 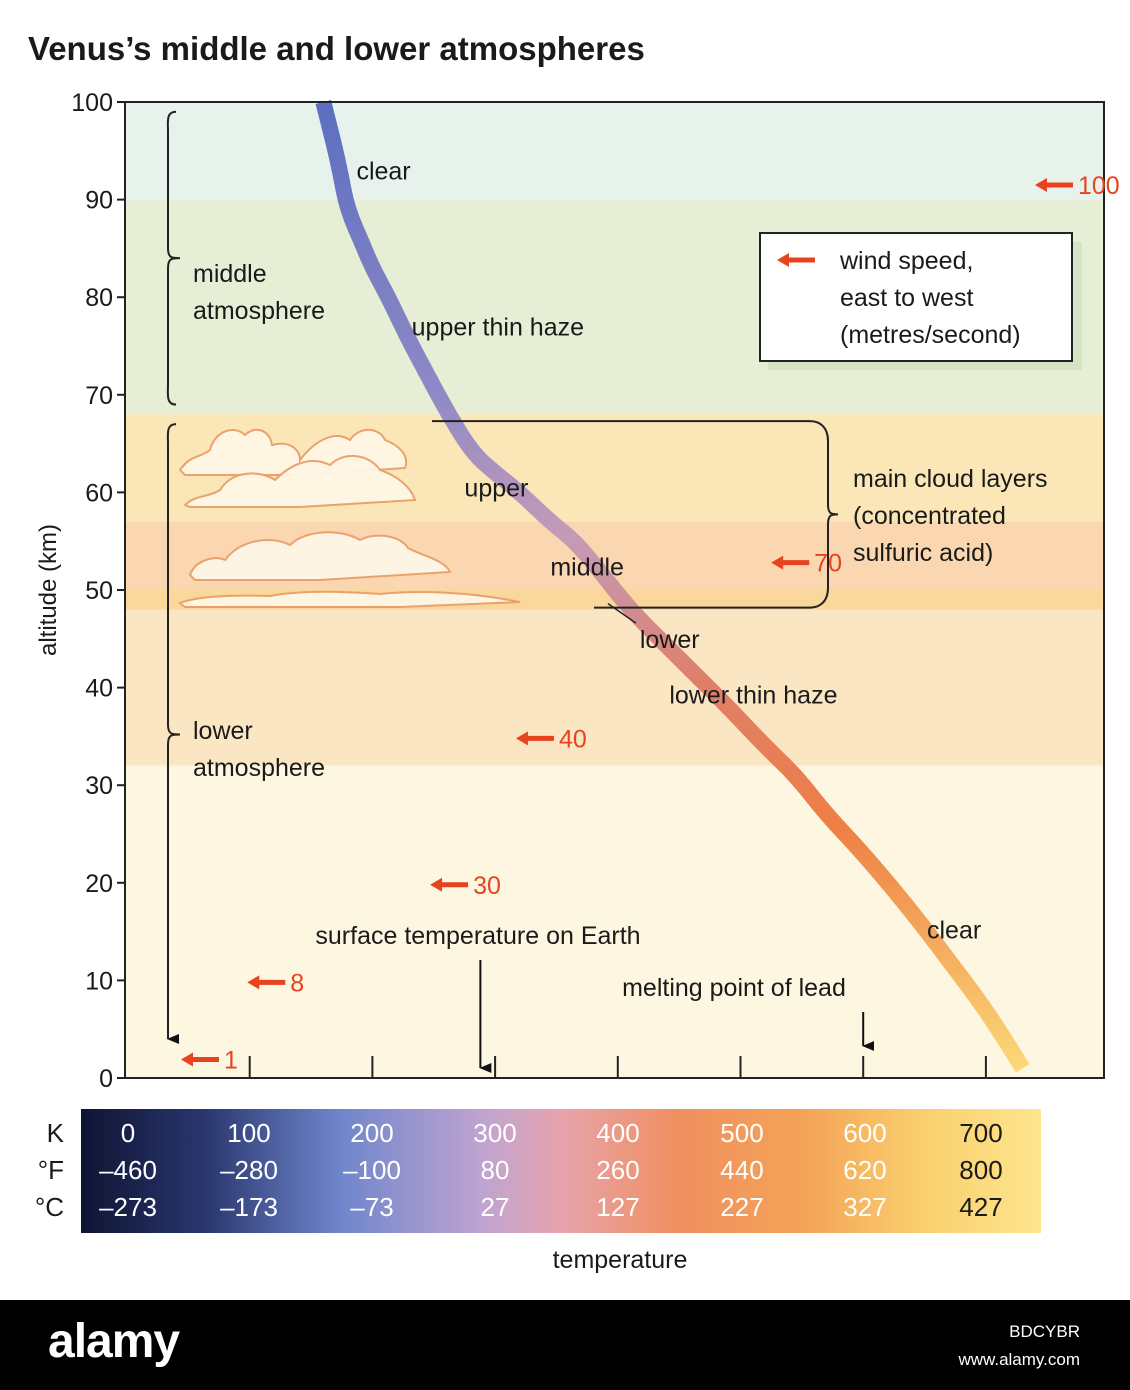 What do you see at coordinates (249, 1207) in the screenshot?
I see `scale-value: –173` at bounding box center [249, 1207].